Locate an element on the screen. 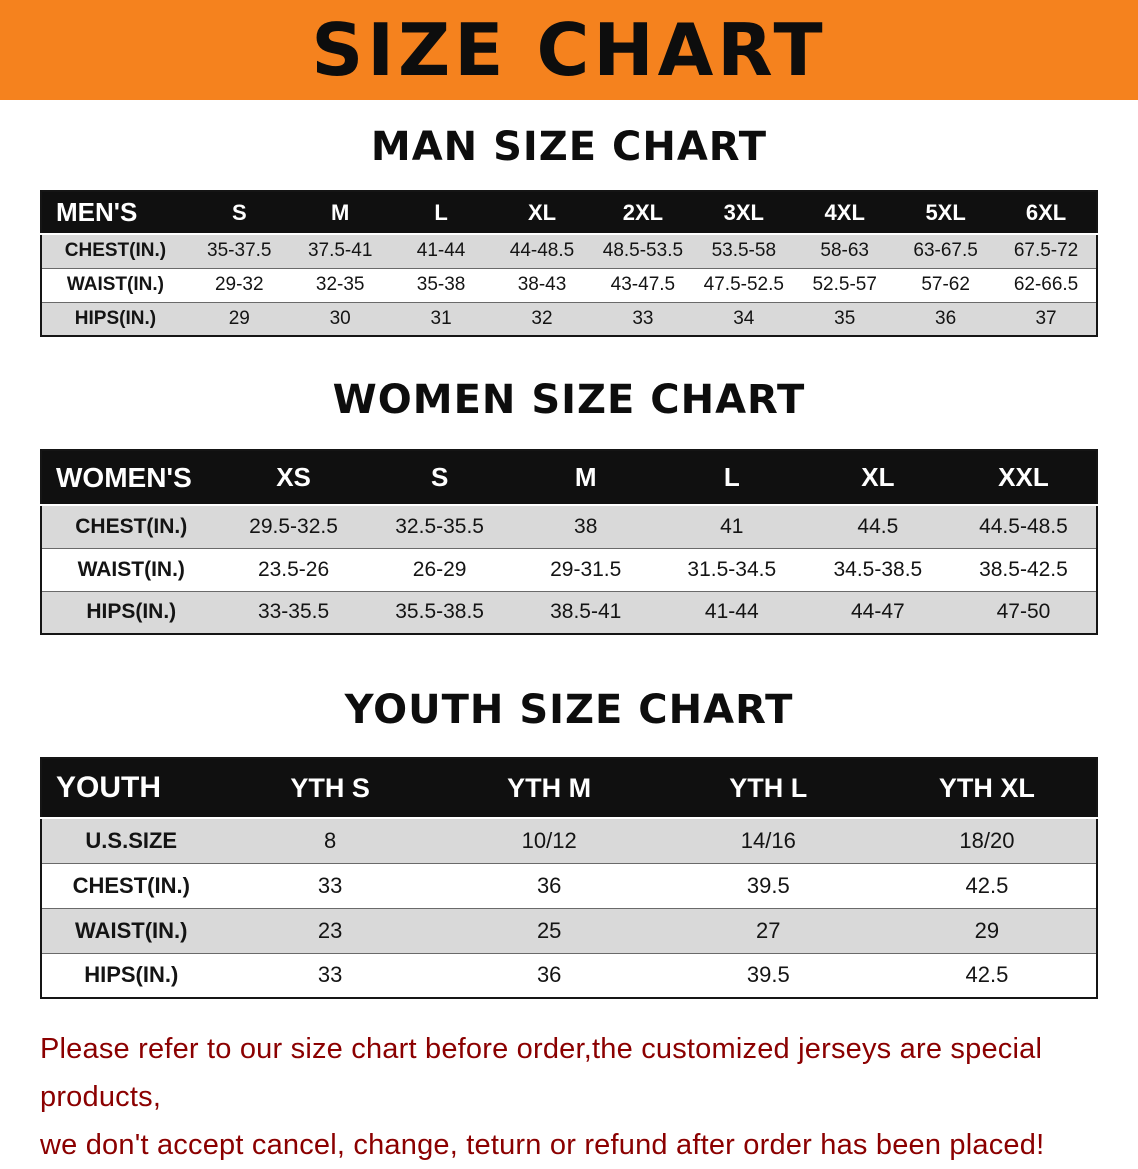  size-column-header: 2XL is located at coordinates (643, 212).